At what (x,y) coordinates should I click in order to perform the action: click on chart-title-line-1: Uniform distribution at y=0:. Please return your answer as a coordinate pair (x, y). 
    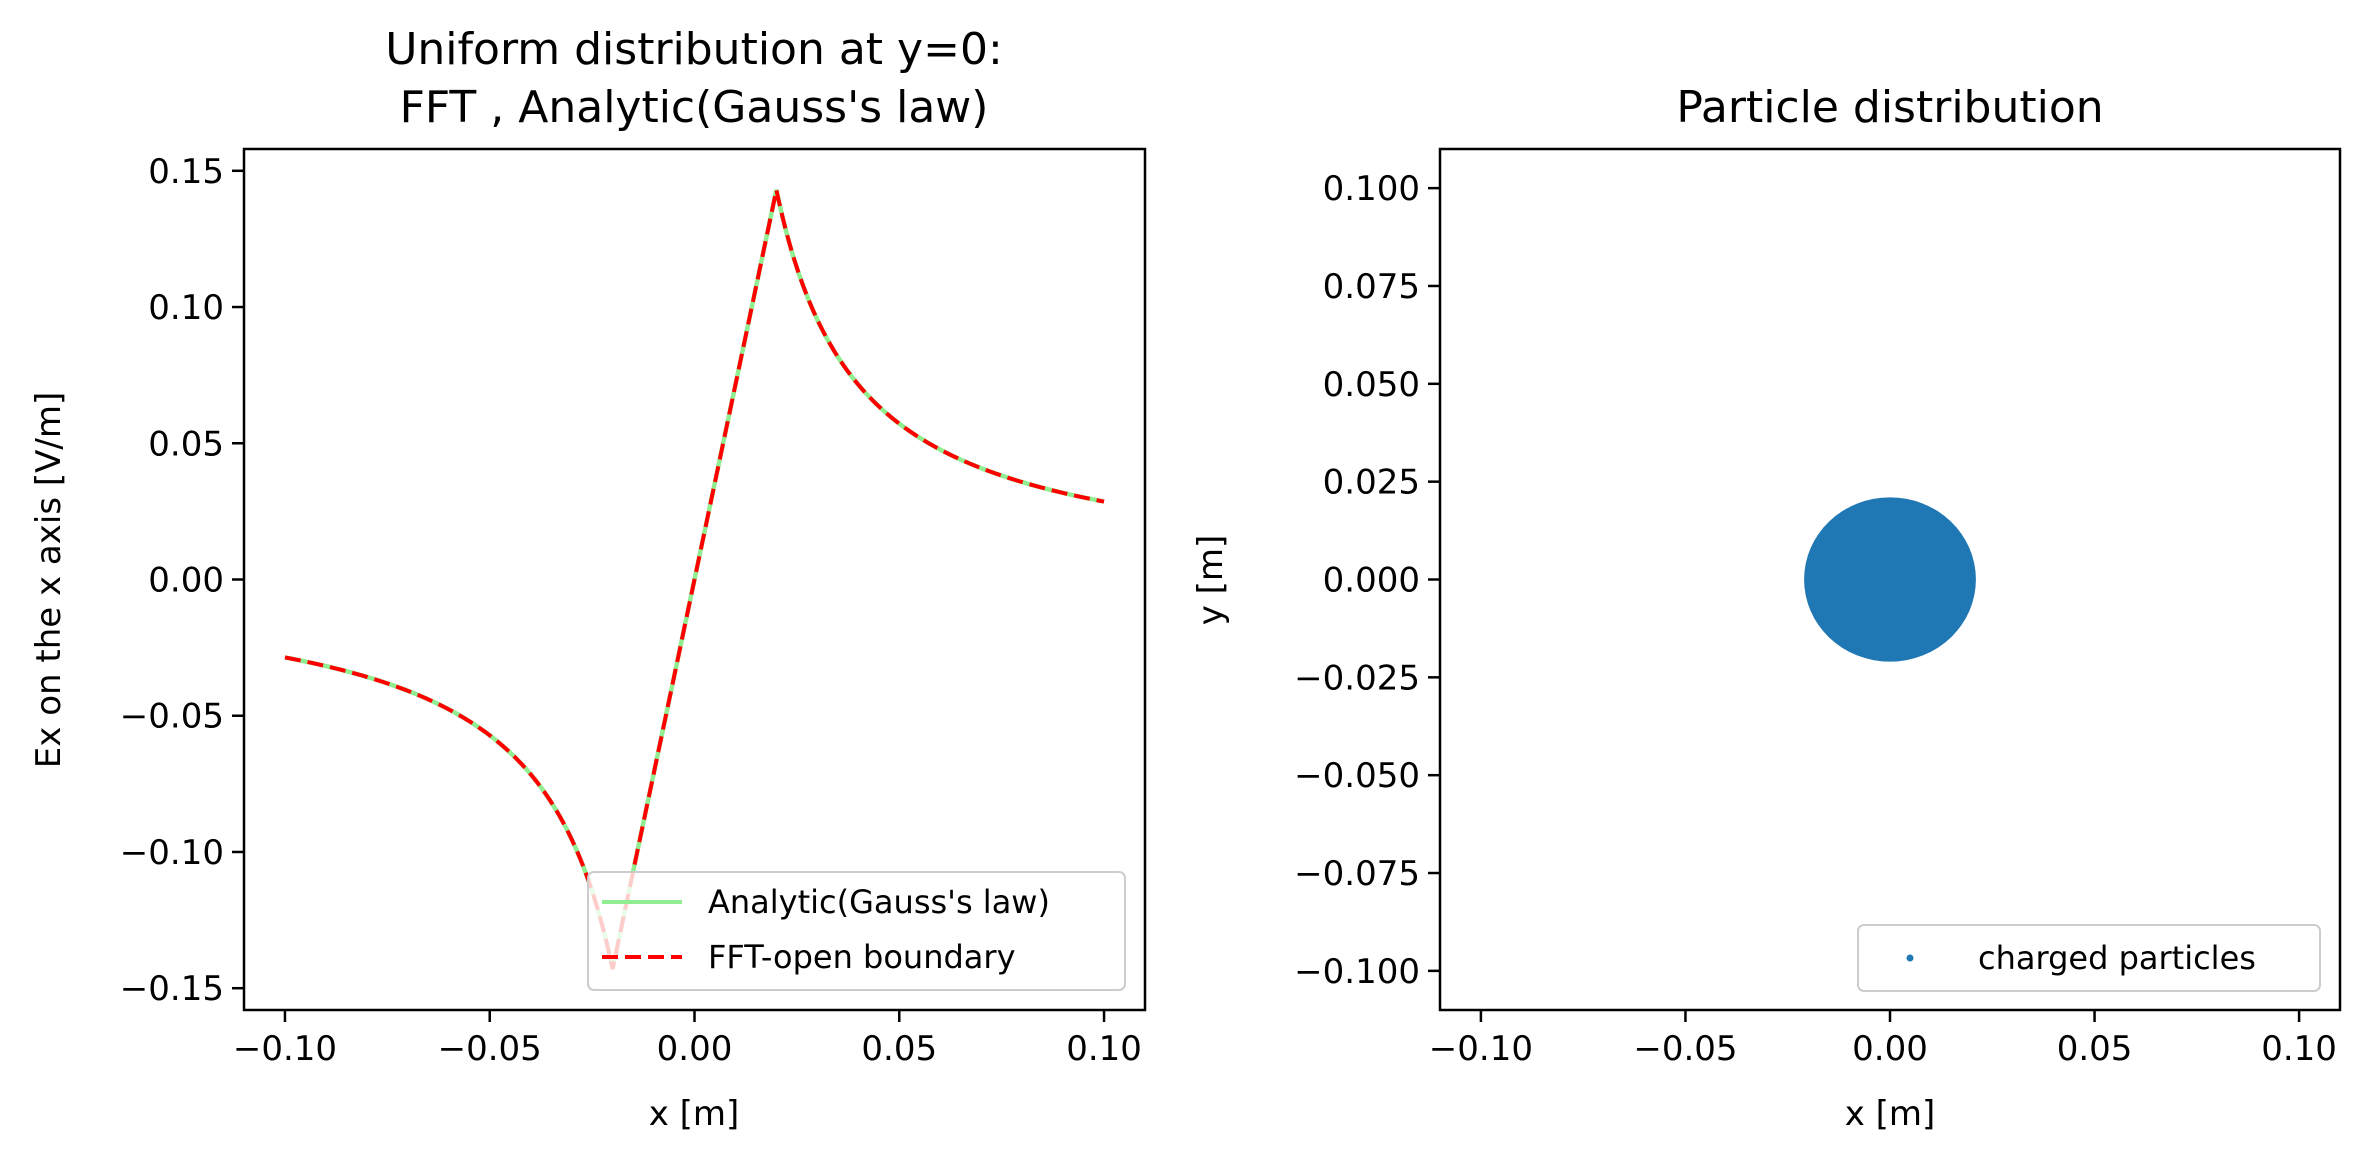
    Looking at the image, I should click on (694, 49).